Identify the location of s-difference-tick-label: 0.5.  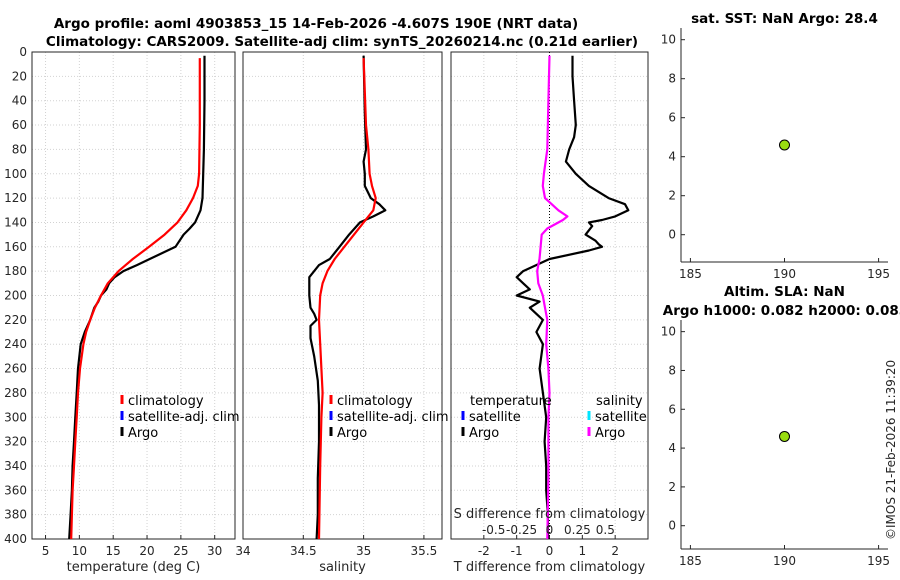
(605, 530).